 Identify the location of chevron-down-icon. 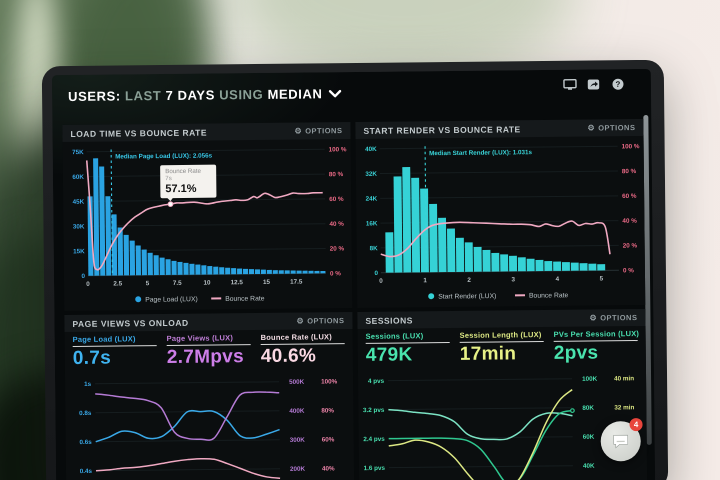
(335, 93).